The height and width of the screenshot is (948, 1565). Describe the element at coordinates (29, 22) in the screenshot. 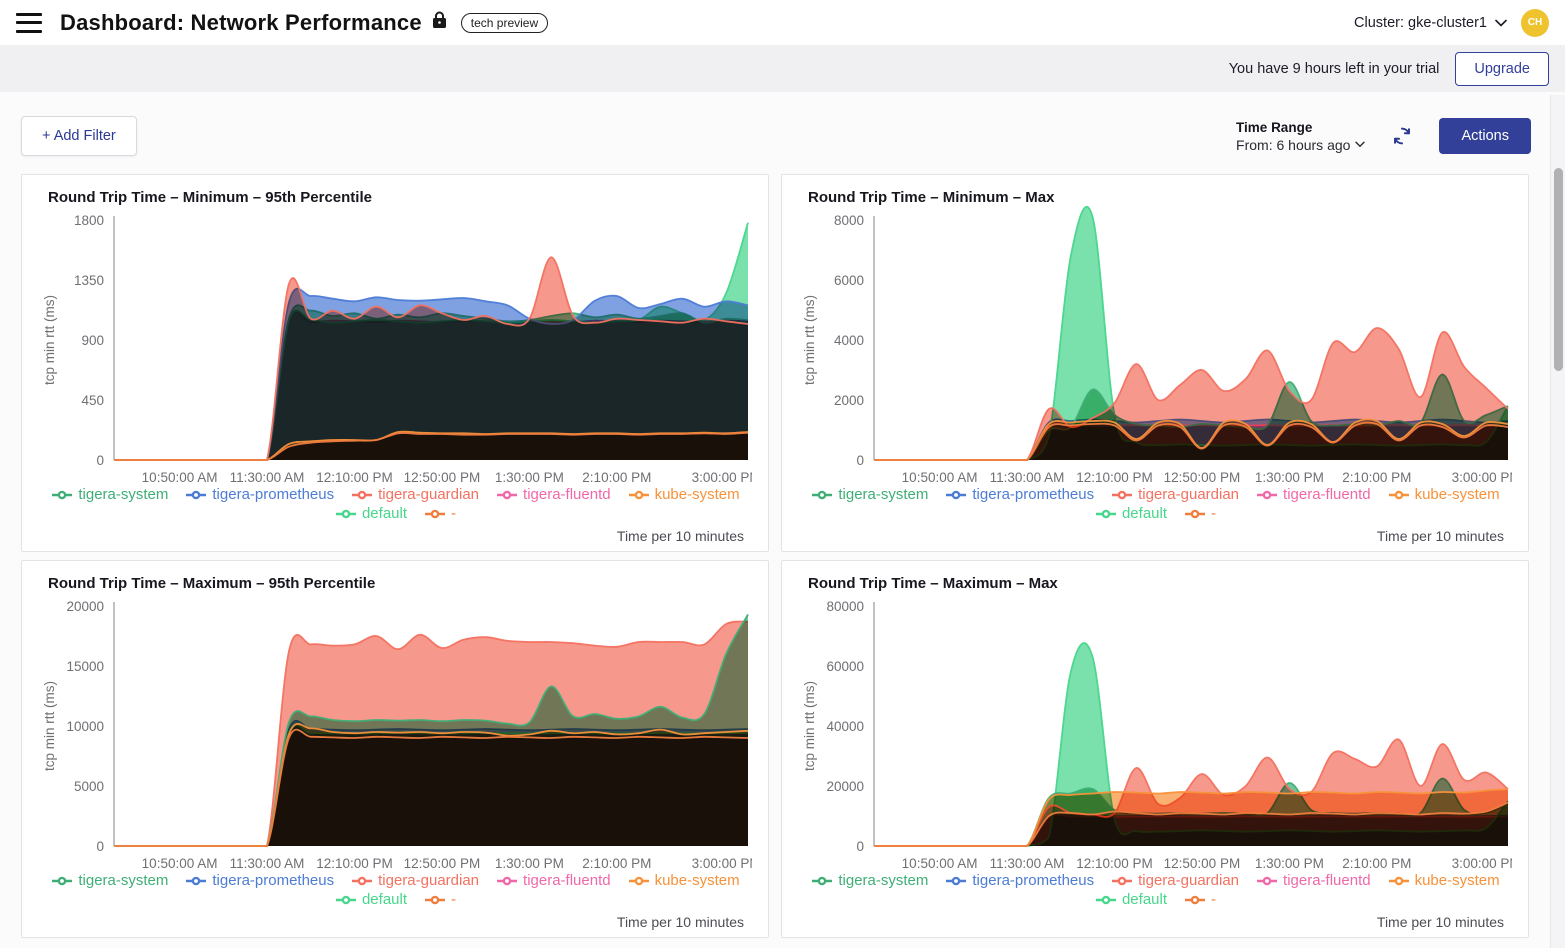

I see `hamburger-menu-icon` at that location.